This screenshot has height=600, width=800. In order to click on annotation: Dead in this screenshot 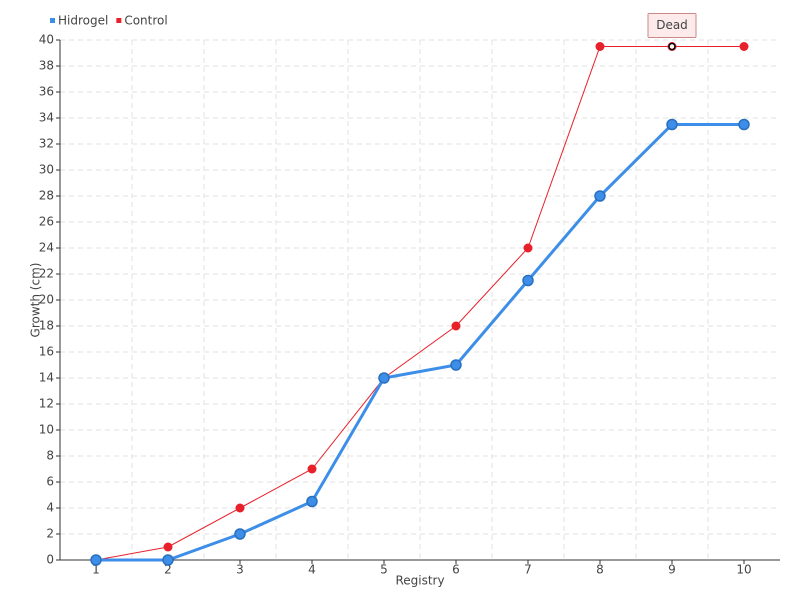, I will do `click(672, 25)`.